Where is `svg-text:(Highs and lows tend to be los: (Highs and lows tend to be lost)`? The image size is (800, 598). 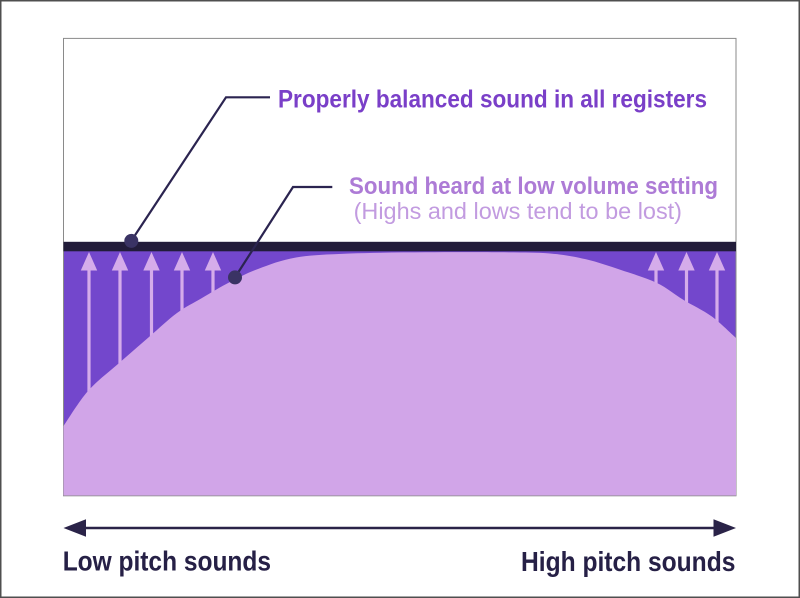
svg-text:(Highs and lows tend to be los: (Highs and lows tend to be lost) is located at coordinates (518, 211).